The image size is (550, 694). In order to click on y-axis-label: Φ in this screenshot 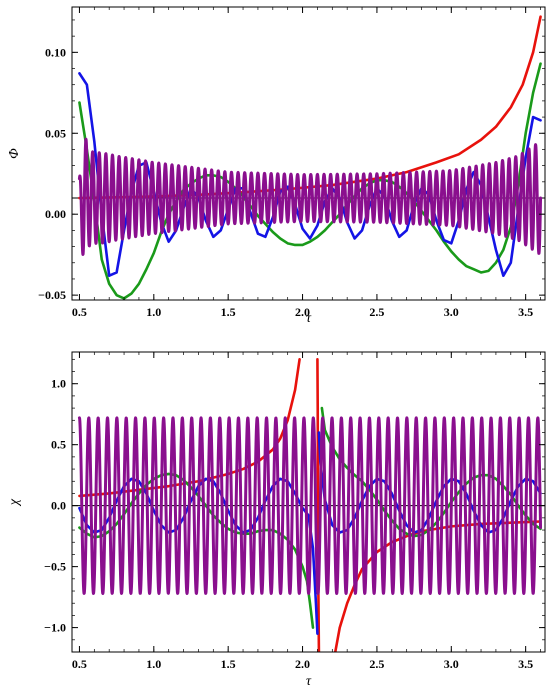, I will do `click(14, 153)`.